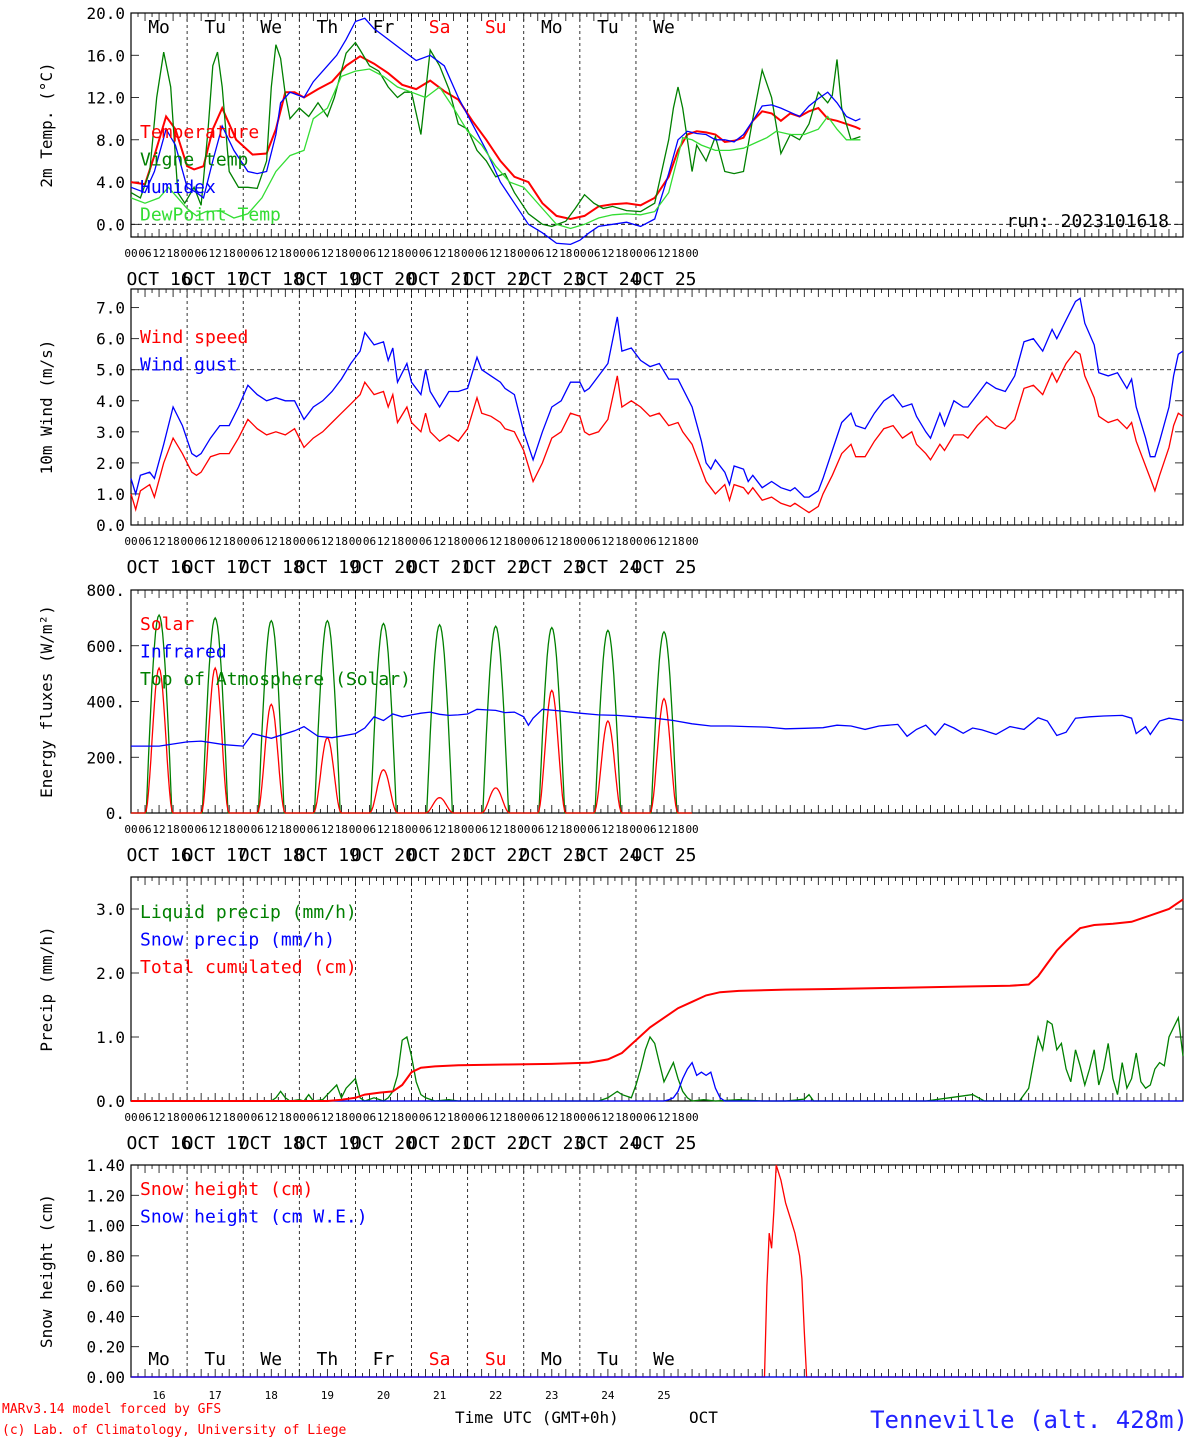 The height and width of the screenshot is (1440, 1194). I want to click on y-tick-label: 20.0, so click(105, 13).